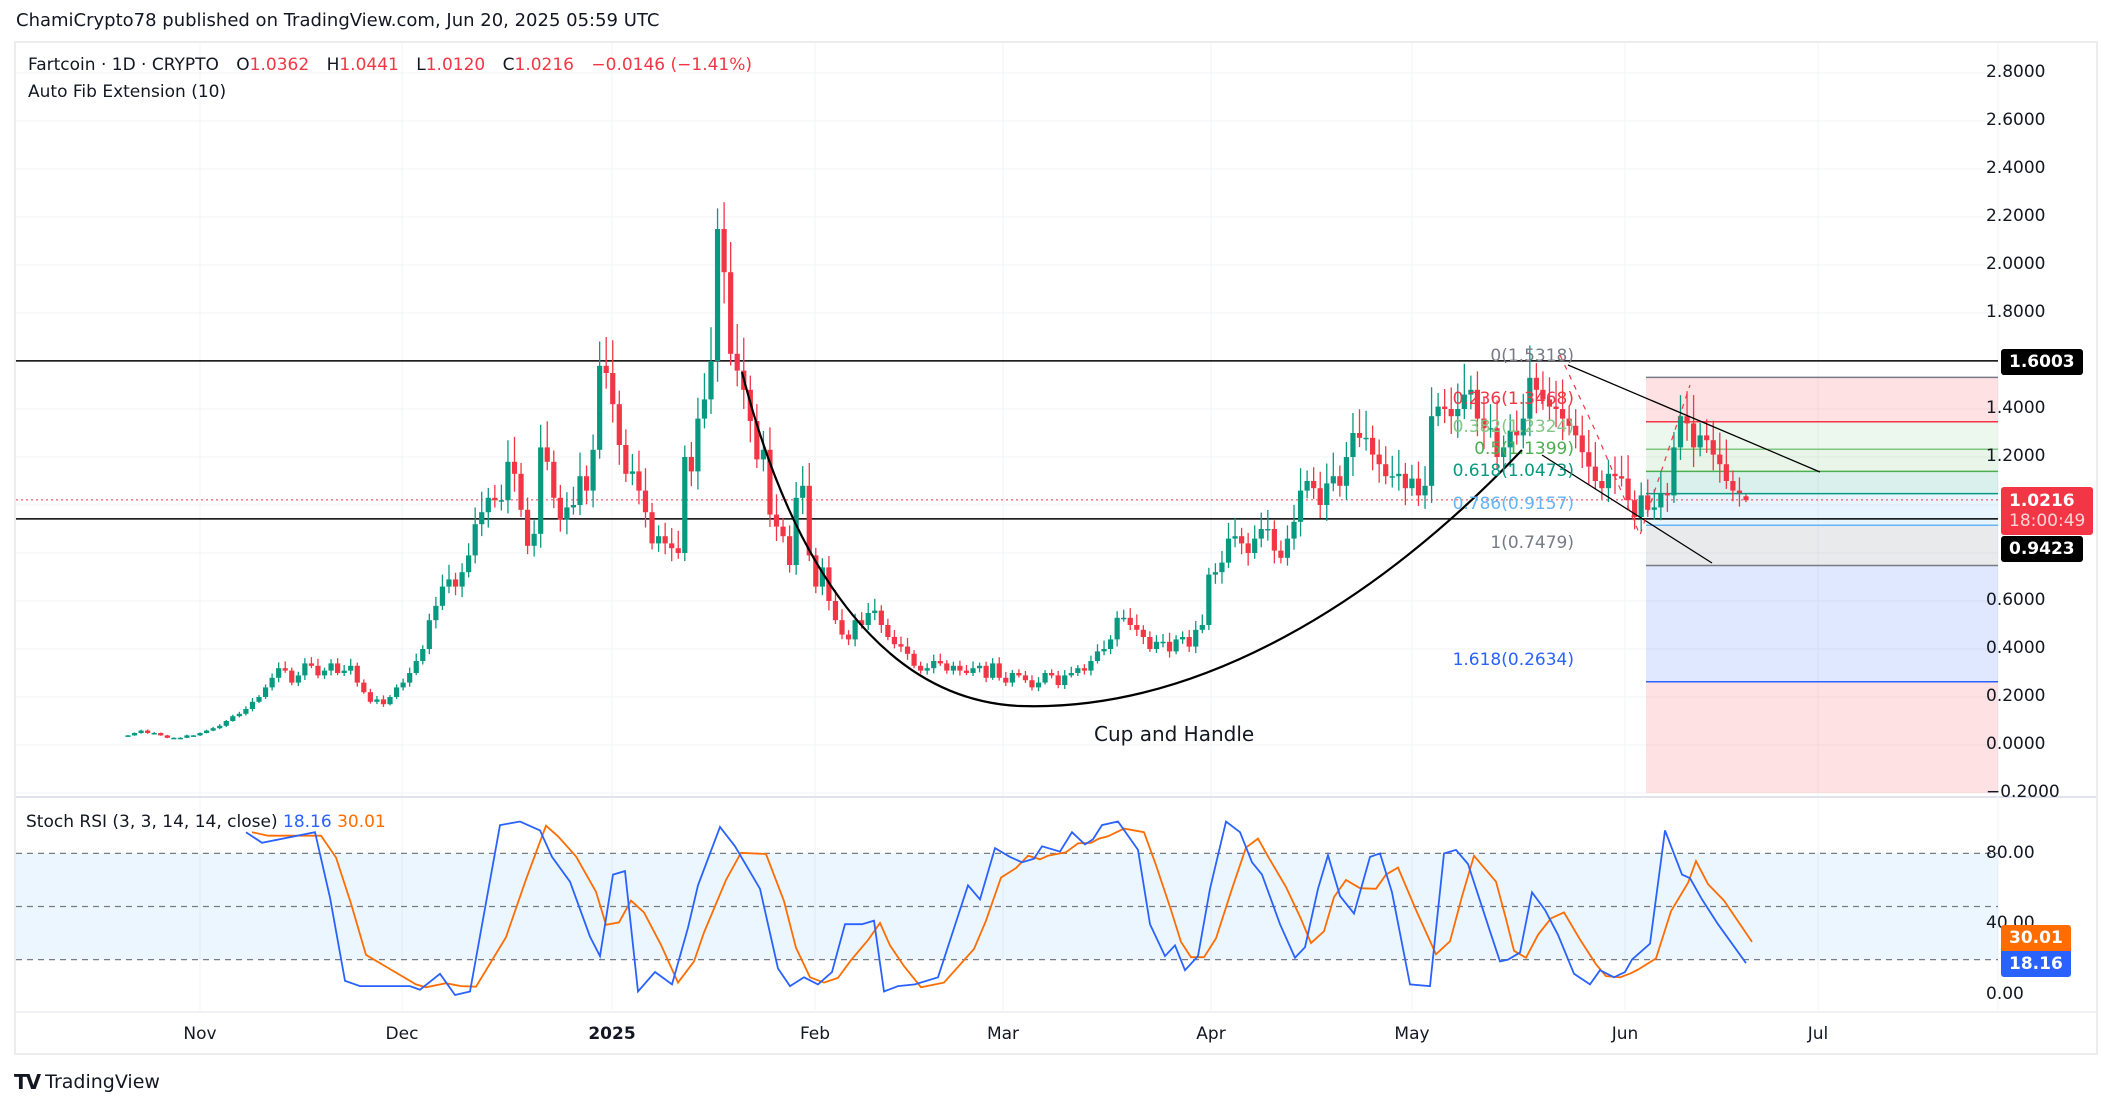 The width and height of the screenshot is (2114, 1108). Describe the element at coordinates (1532, 543) in the screenshot. I see `fib-label-1: 1(0.7479)` at that location.